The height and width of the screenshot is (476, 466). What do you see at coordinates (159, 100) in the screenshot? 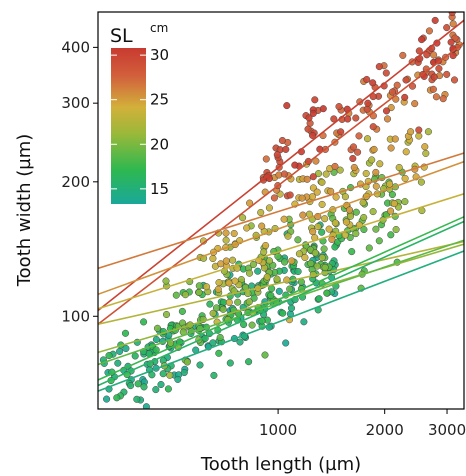
I see `legend-tick-label: 25` at bounding box center [159, 100].